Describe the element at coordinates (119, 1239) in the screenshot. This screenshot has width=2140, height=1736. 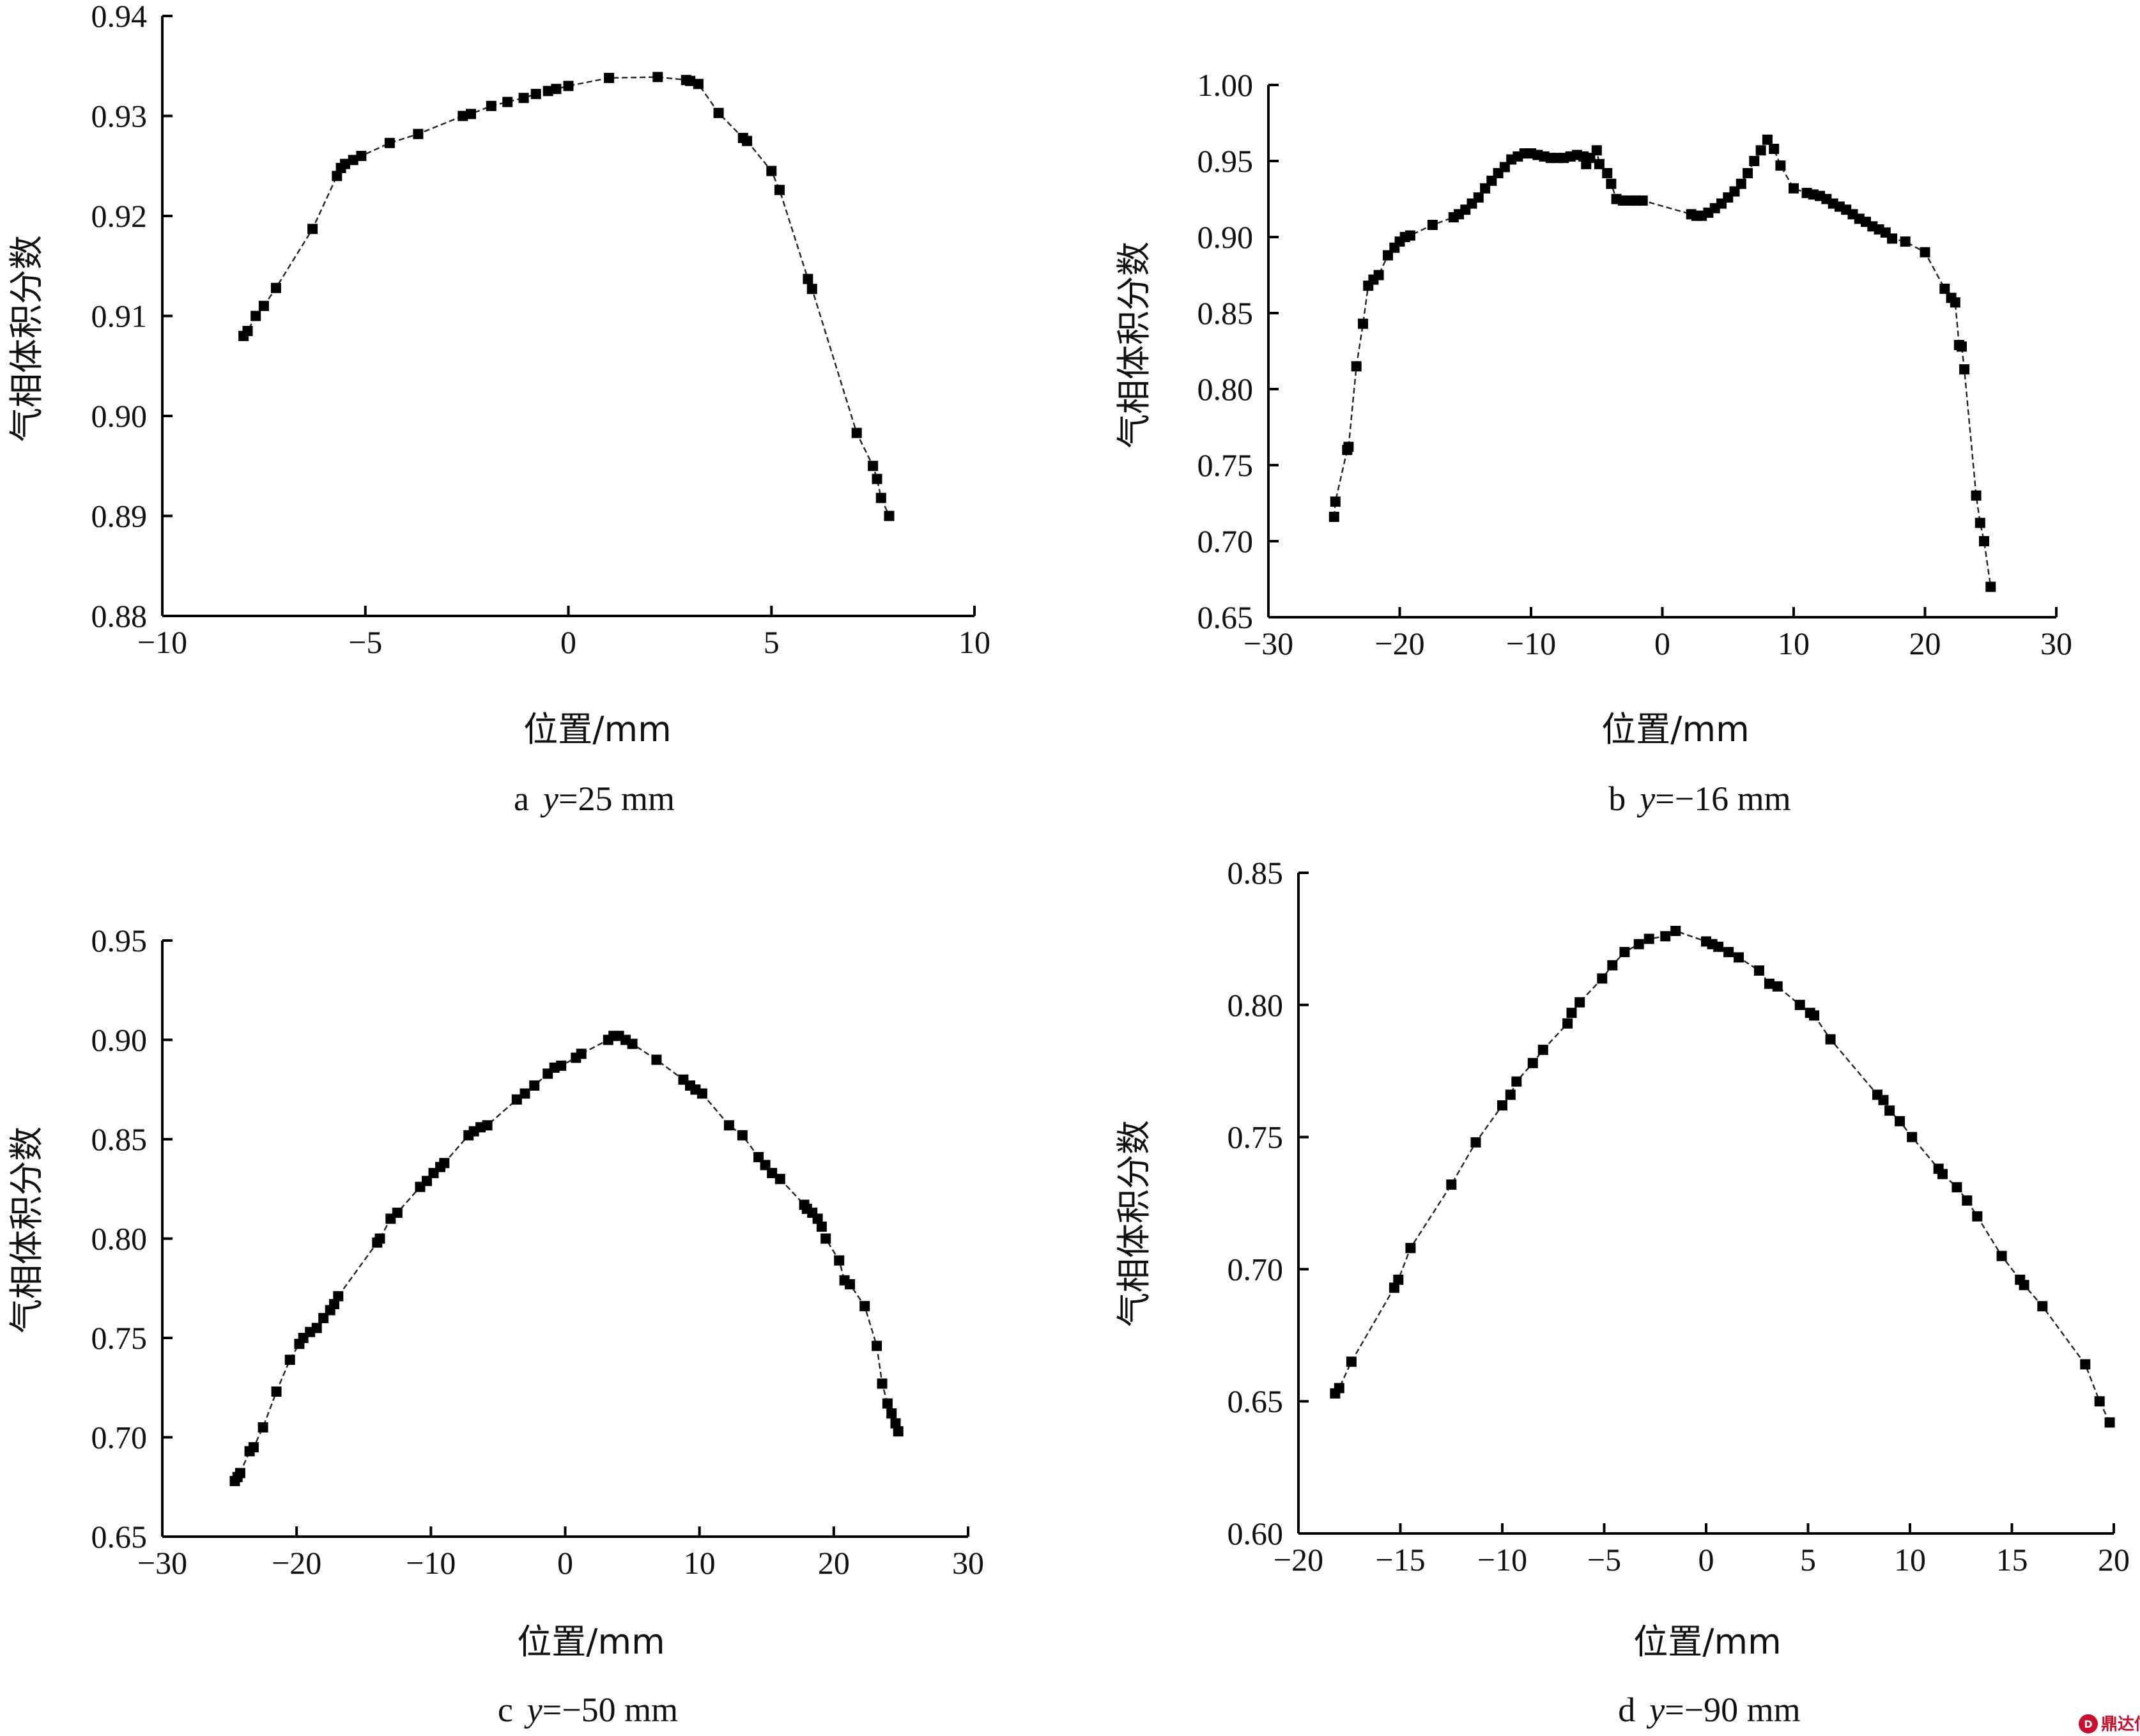
I see `panel-c-y-tick-label: 0.80` at that location.